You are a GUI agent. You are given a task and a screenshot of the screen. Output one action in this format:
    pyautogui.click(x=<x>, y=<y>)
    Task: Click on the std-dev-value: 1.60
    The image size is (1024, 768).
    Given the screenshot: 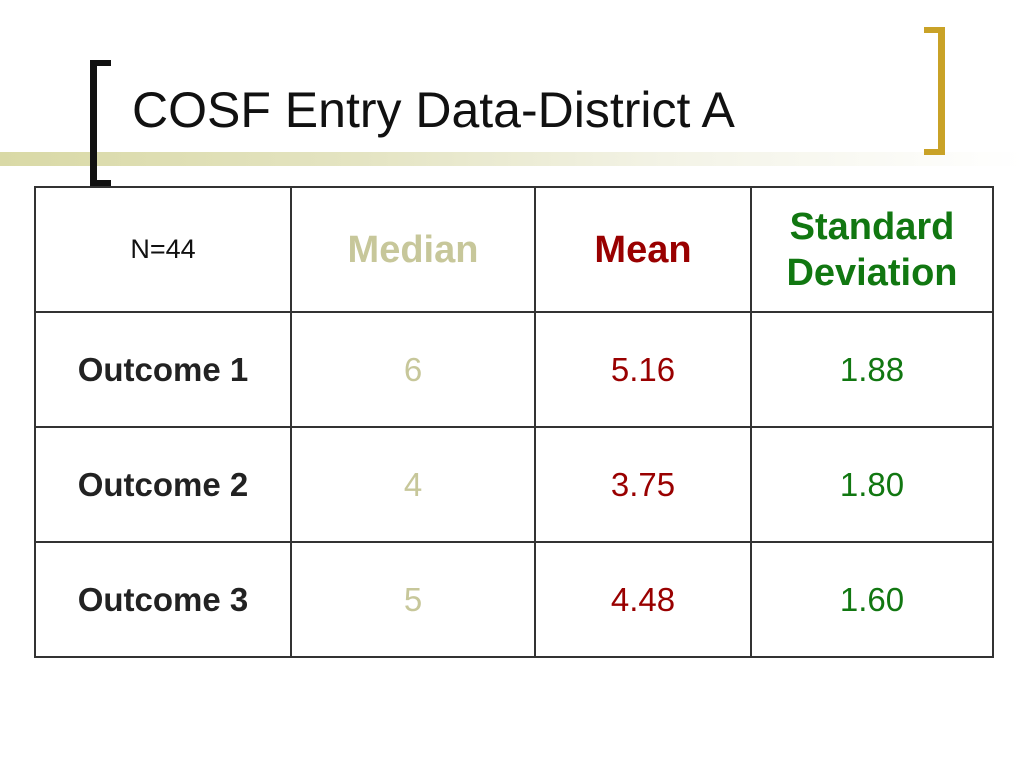 What is the action you would take?
    pyautogui.click(x=872, y=599)
    